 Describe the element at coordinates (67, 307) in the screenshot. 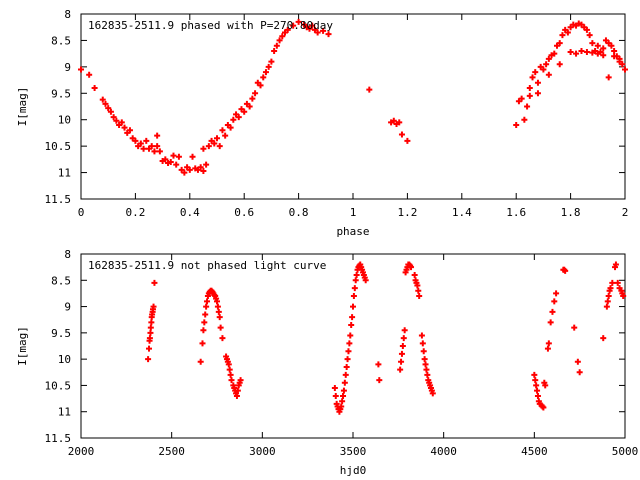

I see `y-tick-label: 9` at that location.